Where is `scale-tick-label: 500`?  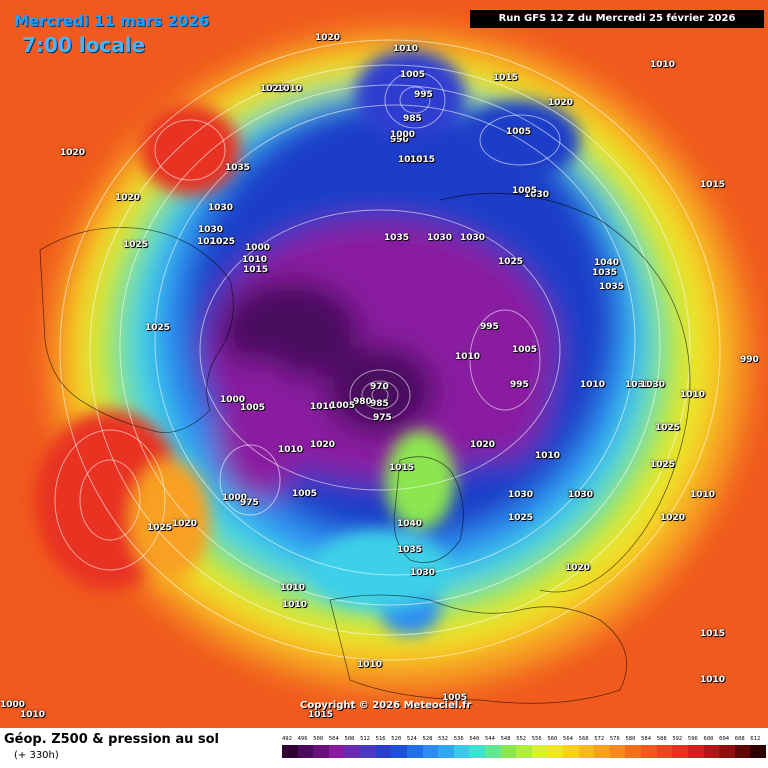
scale-tick-label: 500 is located at coordinates (318, 739).